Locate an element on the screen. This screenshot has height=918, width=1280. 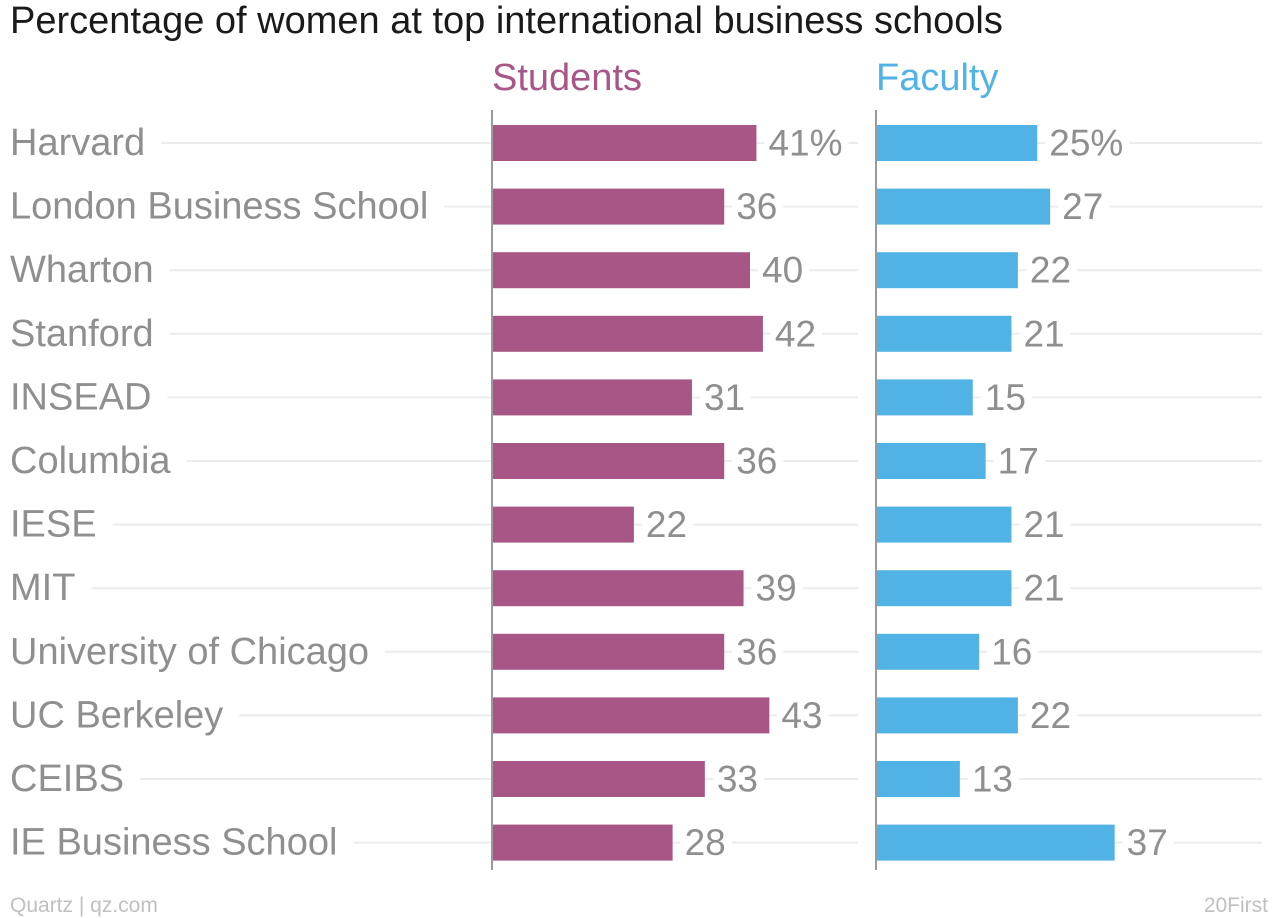
data-label-faculty: 37 is located at coordinates (1147, 842).